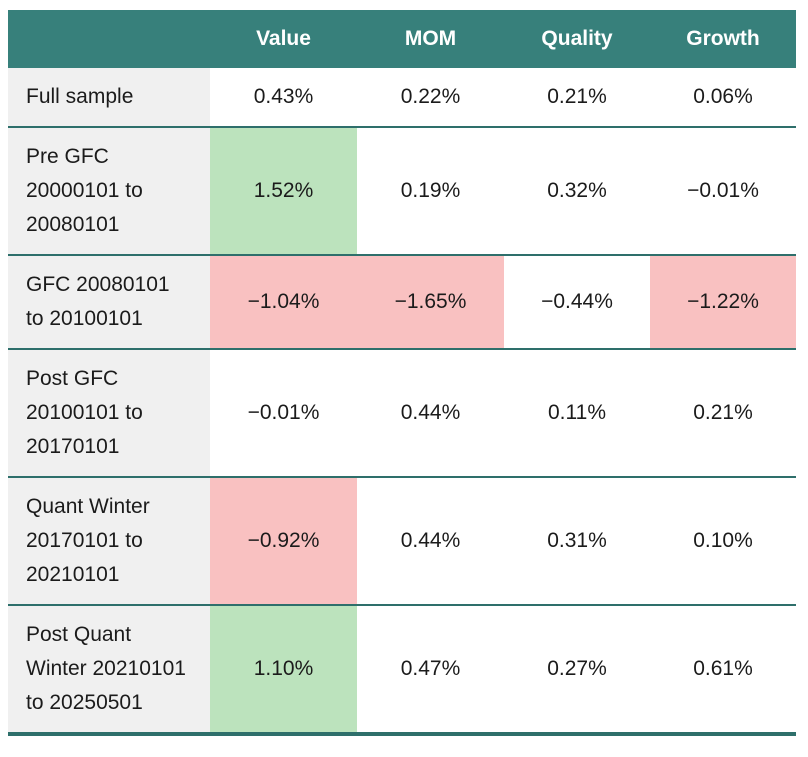 This screenshot has width=808, height=757. What do you see at coordinates (283, 670) in the screenshot?
I see `table-cell: 1.10%` at bounding box center [283, 670].